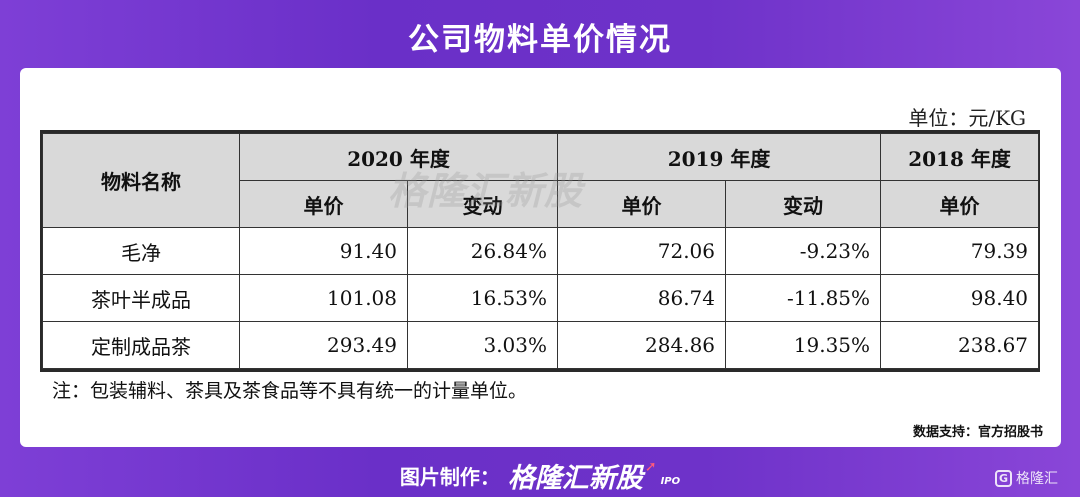 This screenshot has height=497, width=1080. I want to click on footer-ipo: IPO, so click(670, 481).